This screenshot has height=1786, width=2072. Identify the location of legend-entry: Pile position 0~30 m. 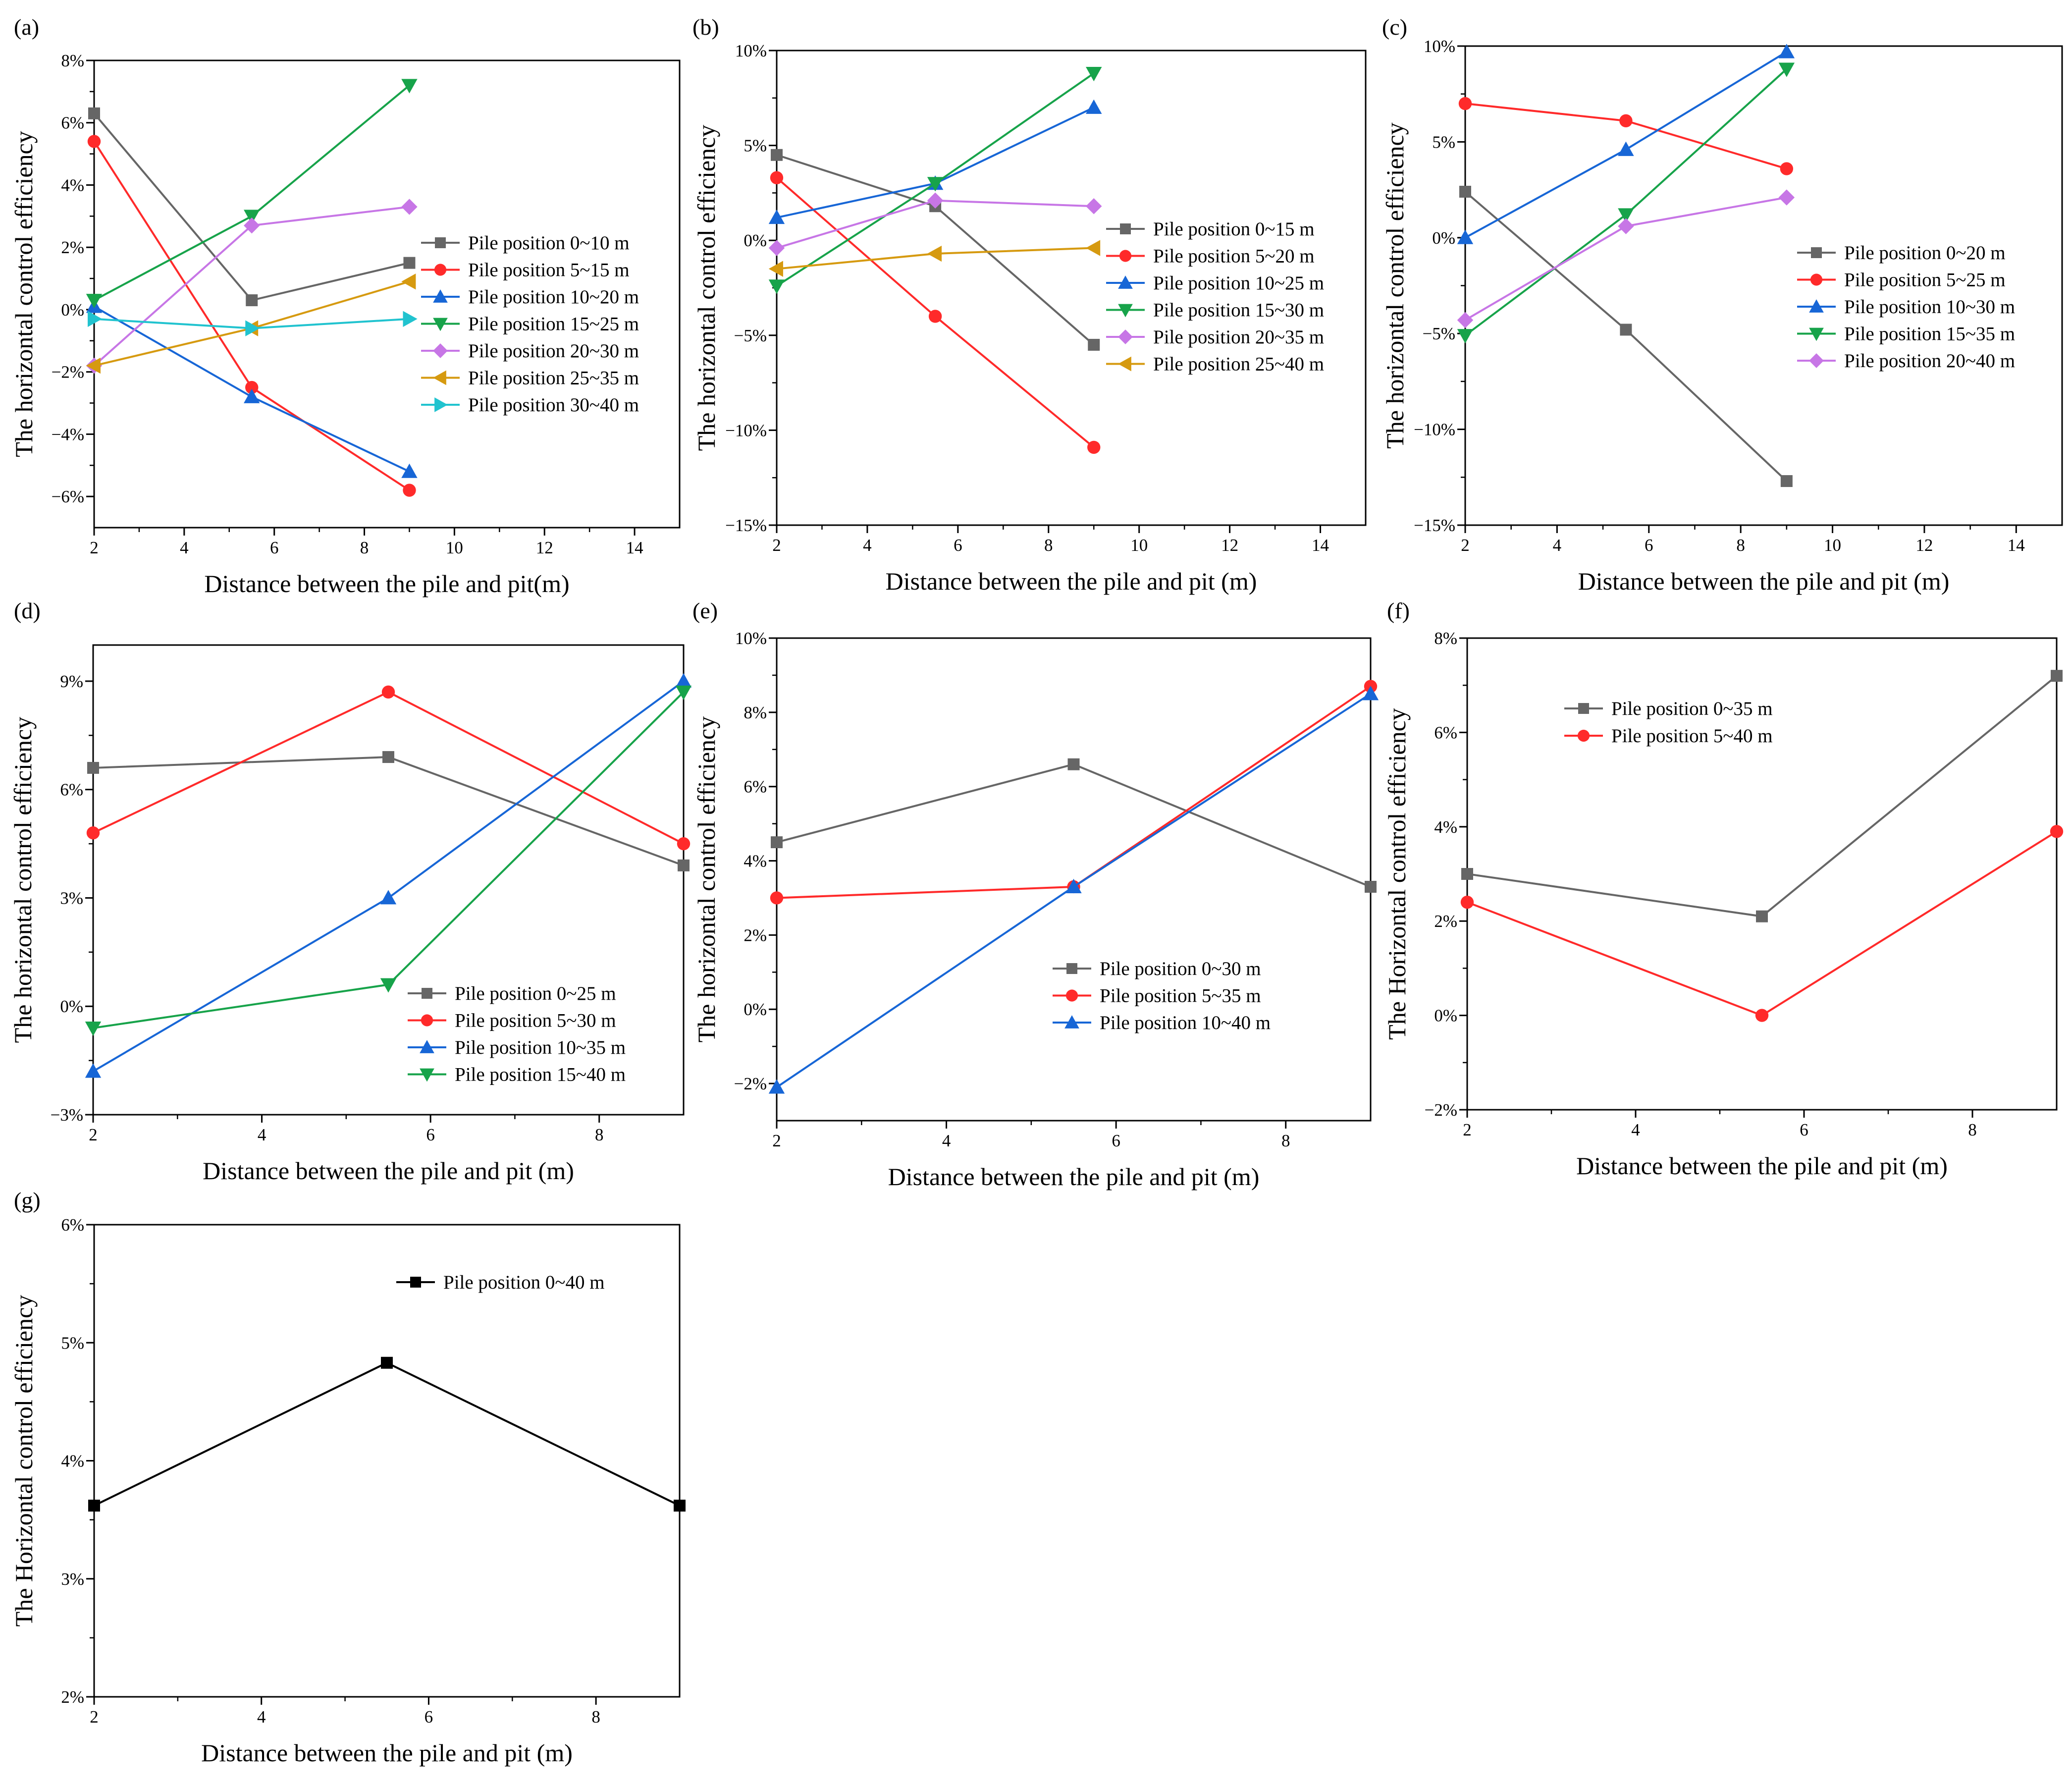
(1157, 968).